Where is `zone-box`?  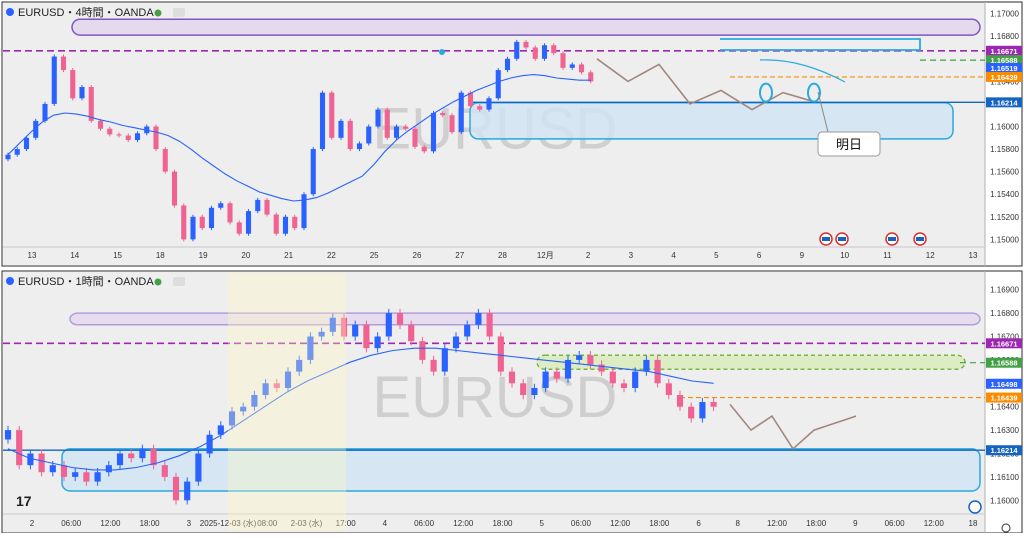 zone-box is located at coordinates (526, 27).